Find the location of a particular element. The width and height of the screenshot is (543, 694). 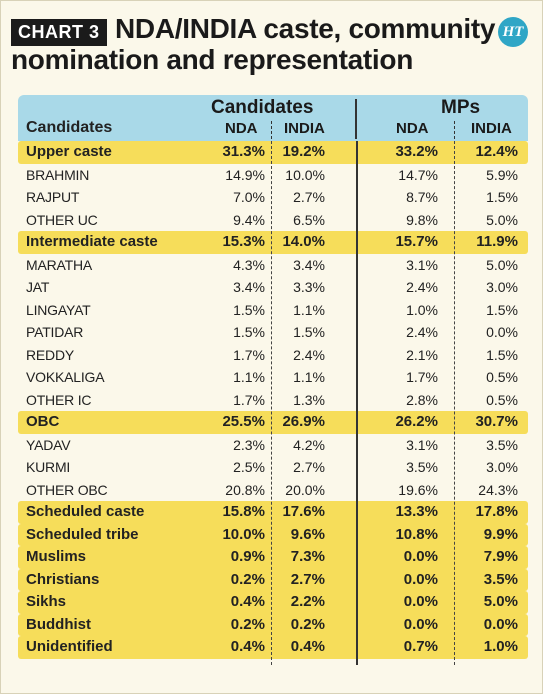

cell-nda-candidates: 15.8% is located at coordinates (243, 511).